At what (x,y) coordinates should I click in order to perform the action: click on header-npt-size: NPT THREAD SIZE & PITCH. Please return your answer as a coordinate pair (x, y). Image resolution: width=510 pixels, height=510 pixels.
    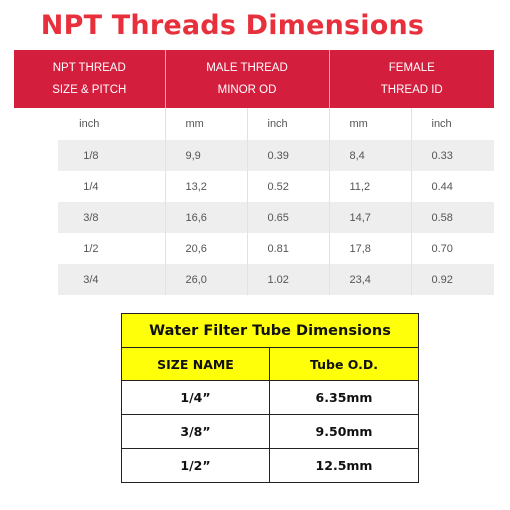
    Looking at the image, I should click on (90, 79).